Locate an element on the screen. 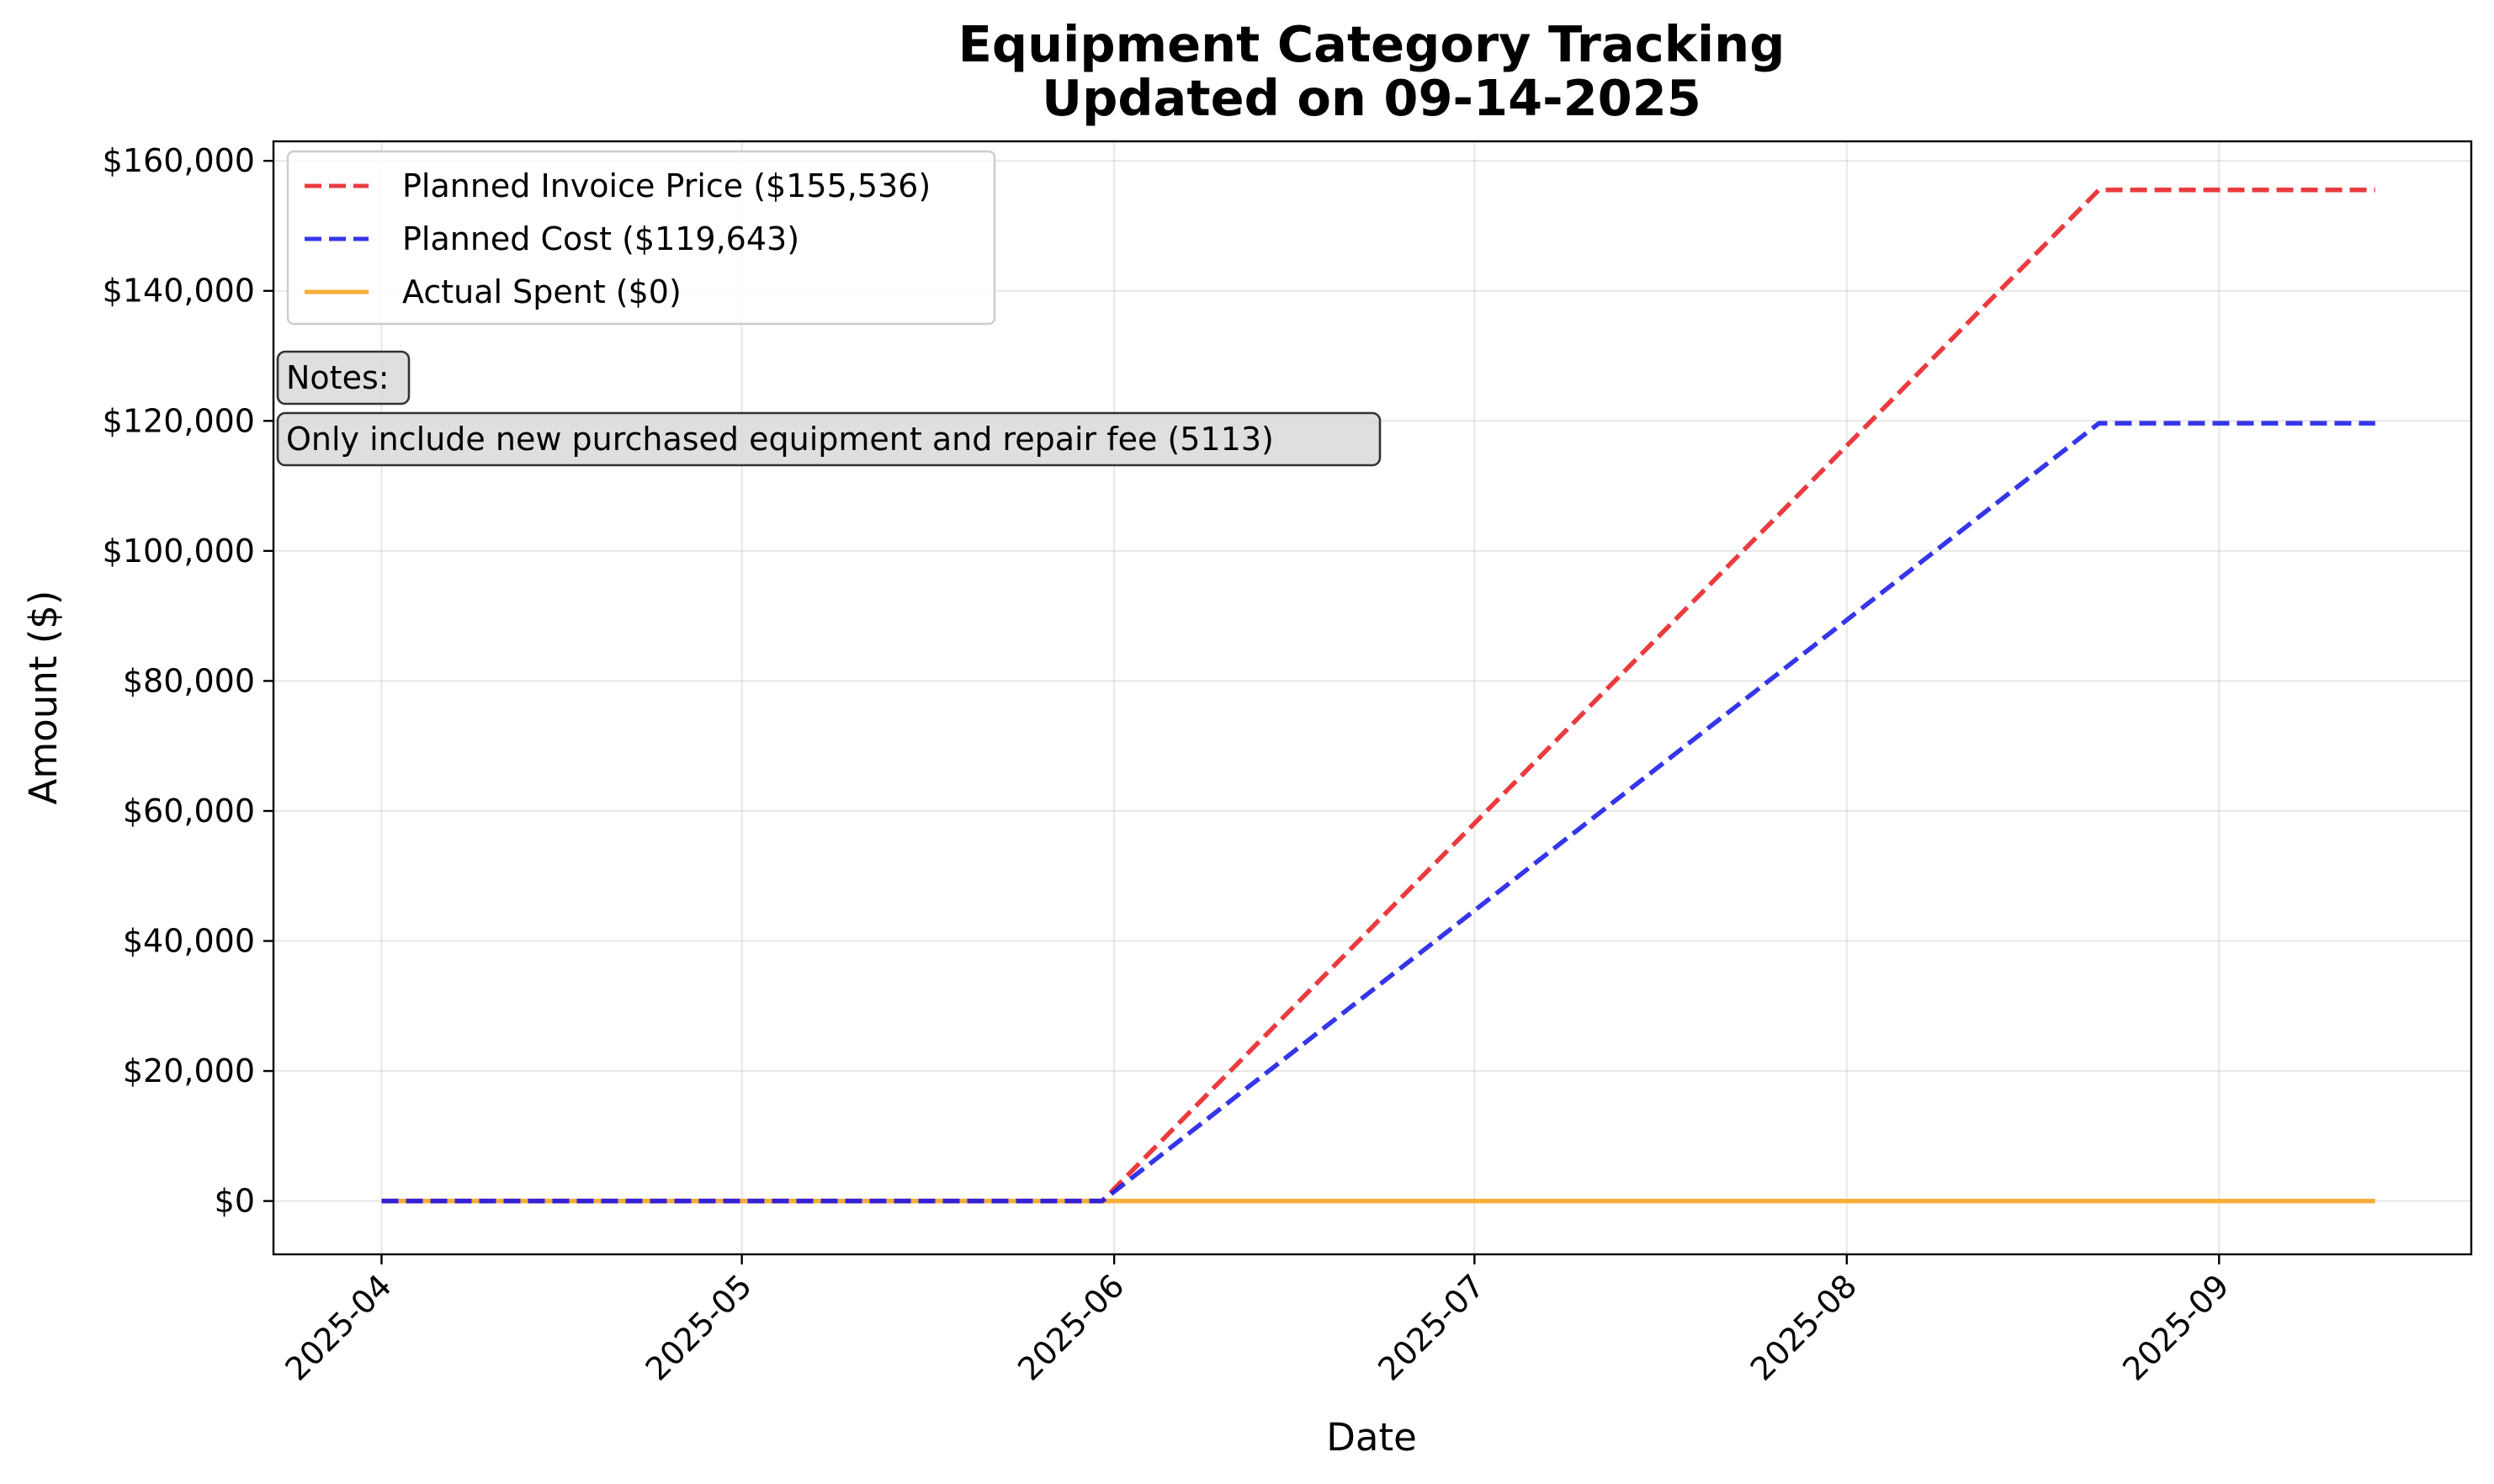 The width and height of the screenshot is (2494, 1484). y-tick-label: $80,000 is located at coordinates (189, 680).